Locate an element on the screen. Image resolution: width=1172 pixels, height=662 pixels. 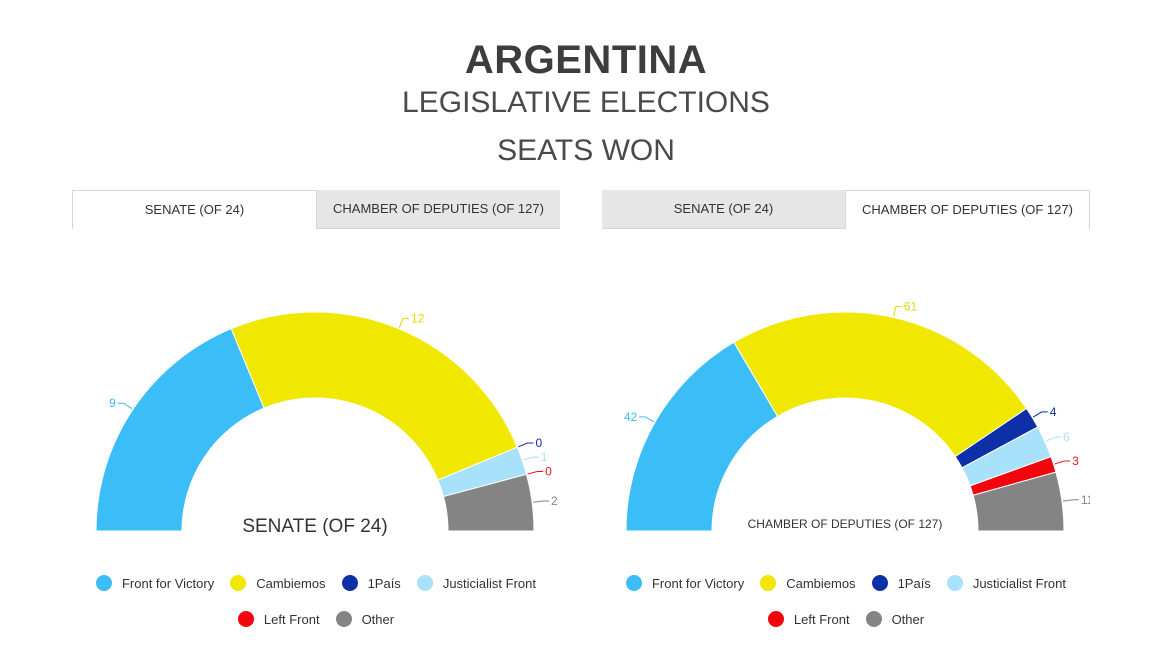
deputies-semi-donut-chart: CHAMBER OF DEPUTIES (OF 127) 42 61 463 11 is located at coordinates (857, 416).